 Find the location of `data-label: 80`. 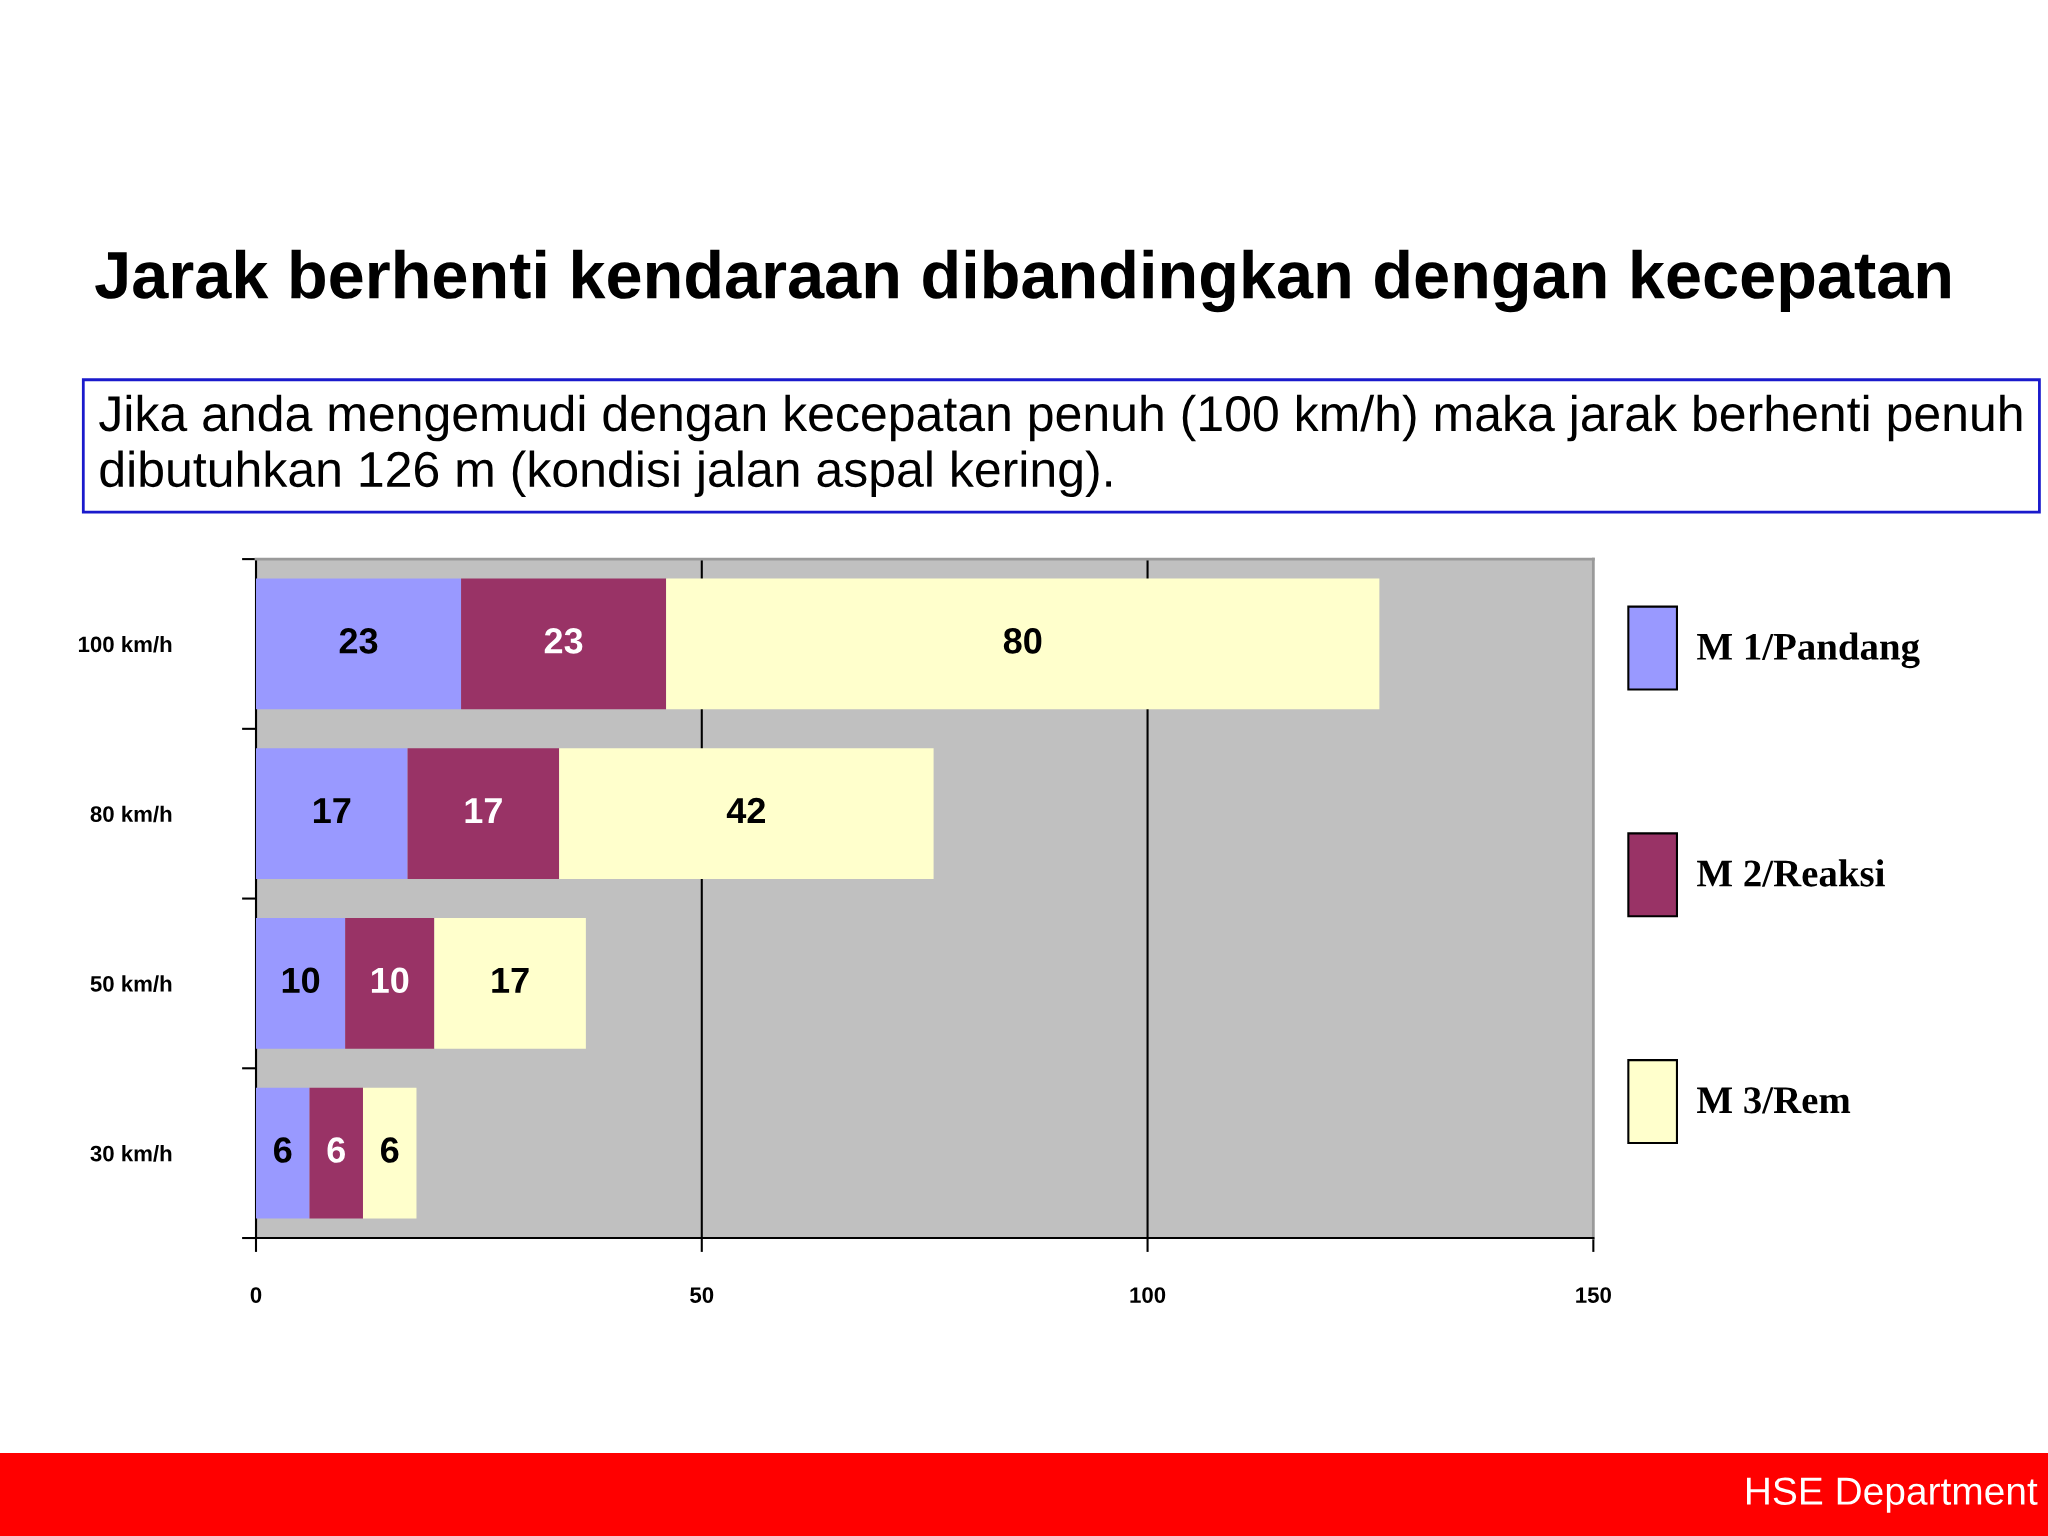

data-label: 80 is located at coordinates (1022, 641).